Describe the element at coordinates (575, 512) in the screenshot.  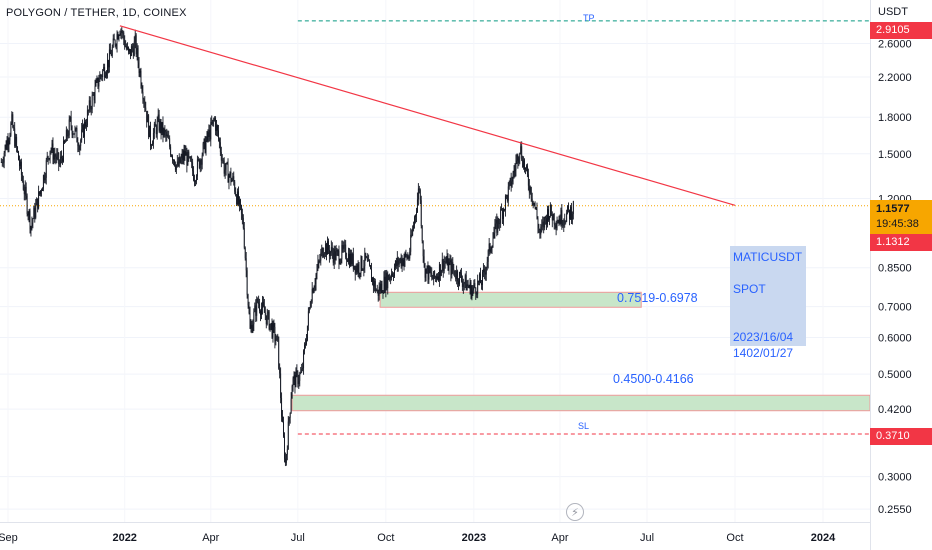
I see `lightning-bolt-icon: ⚡︎` at that location.